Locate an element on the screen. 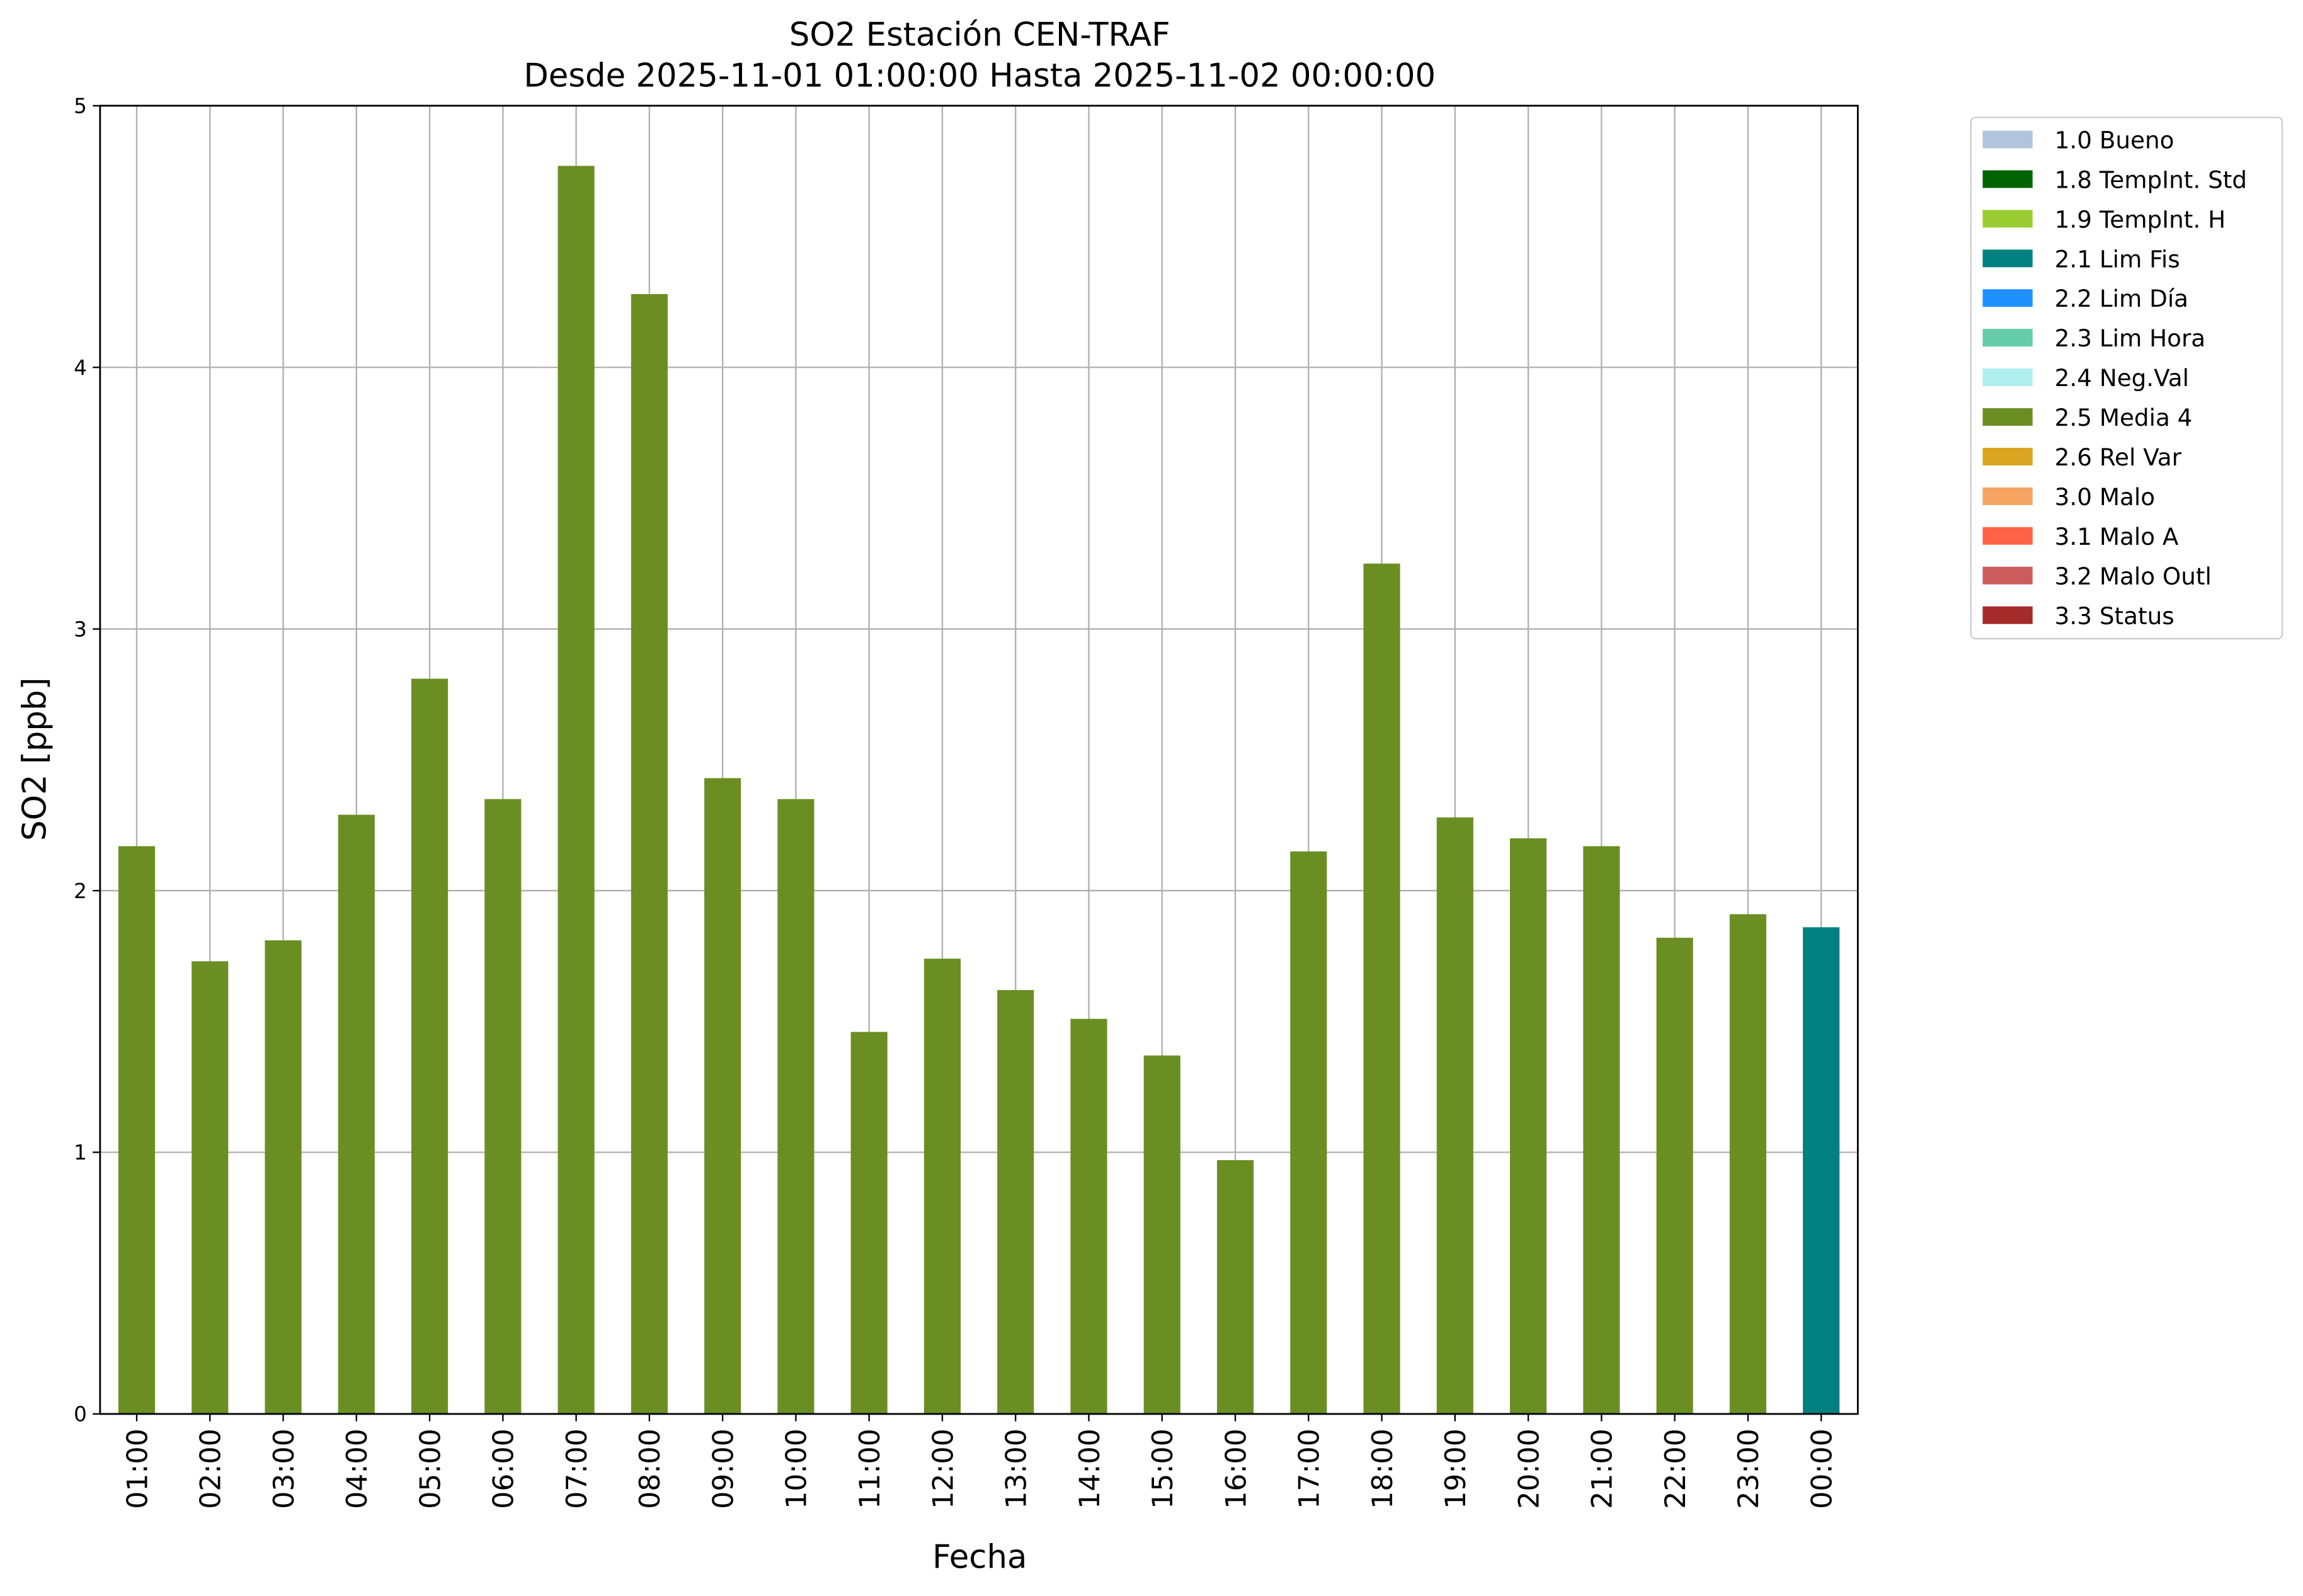 Image resolution: width=2303 pixels, height=1596 pixels. x-tick-label: 21:00 is located at coordinates (1603, 1468).